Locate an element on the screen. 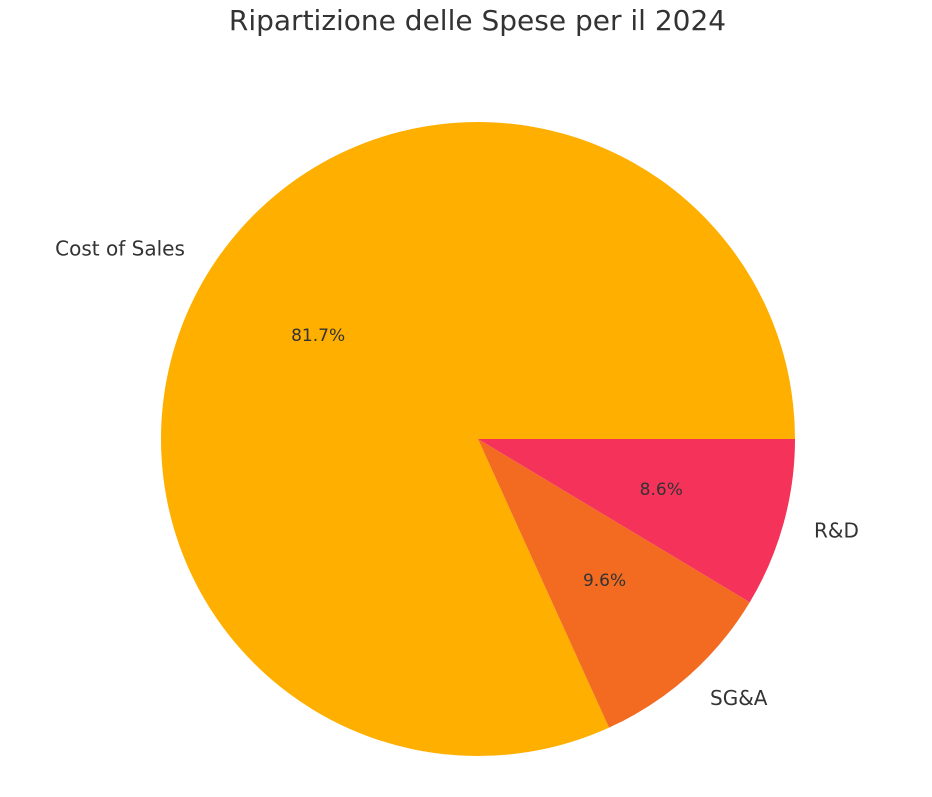 The image size is (932, 797). slice-label: R&D is located at coordinates (836, 531).